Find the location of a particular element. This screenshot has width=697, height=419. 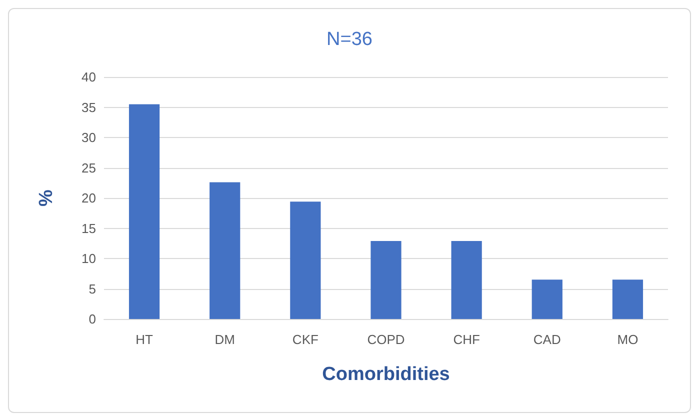

y-axis-title: % is located at coordinates (46, 197).